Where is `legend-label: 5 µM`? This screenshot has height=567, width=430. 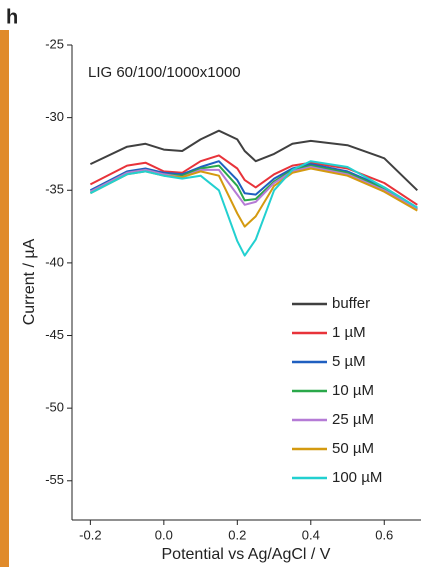
legend-label: 5 µM is located at coordinates (349, 361).